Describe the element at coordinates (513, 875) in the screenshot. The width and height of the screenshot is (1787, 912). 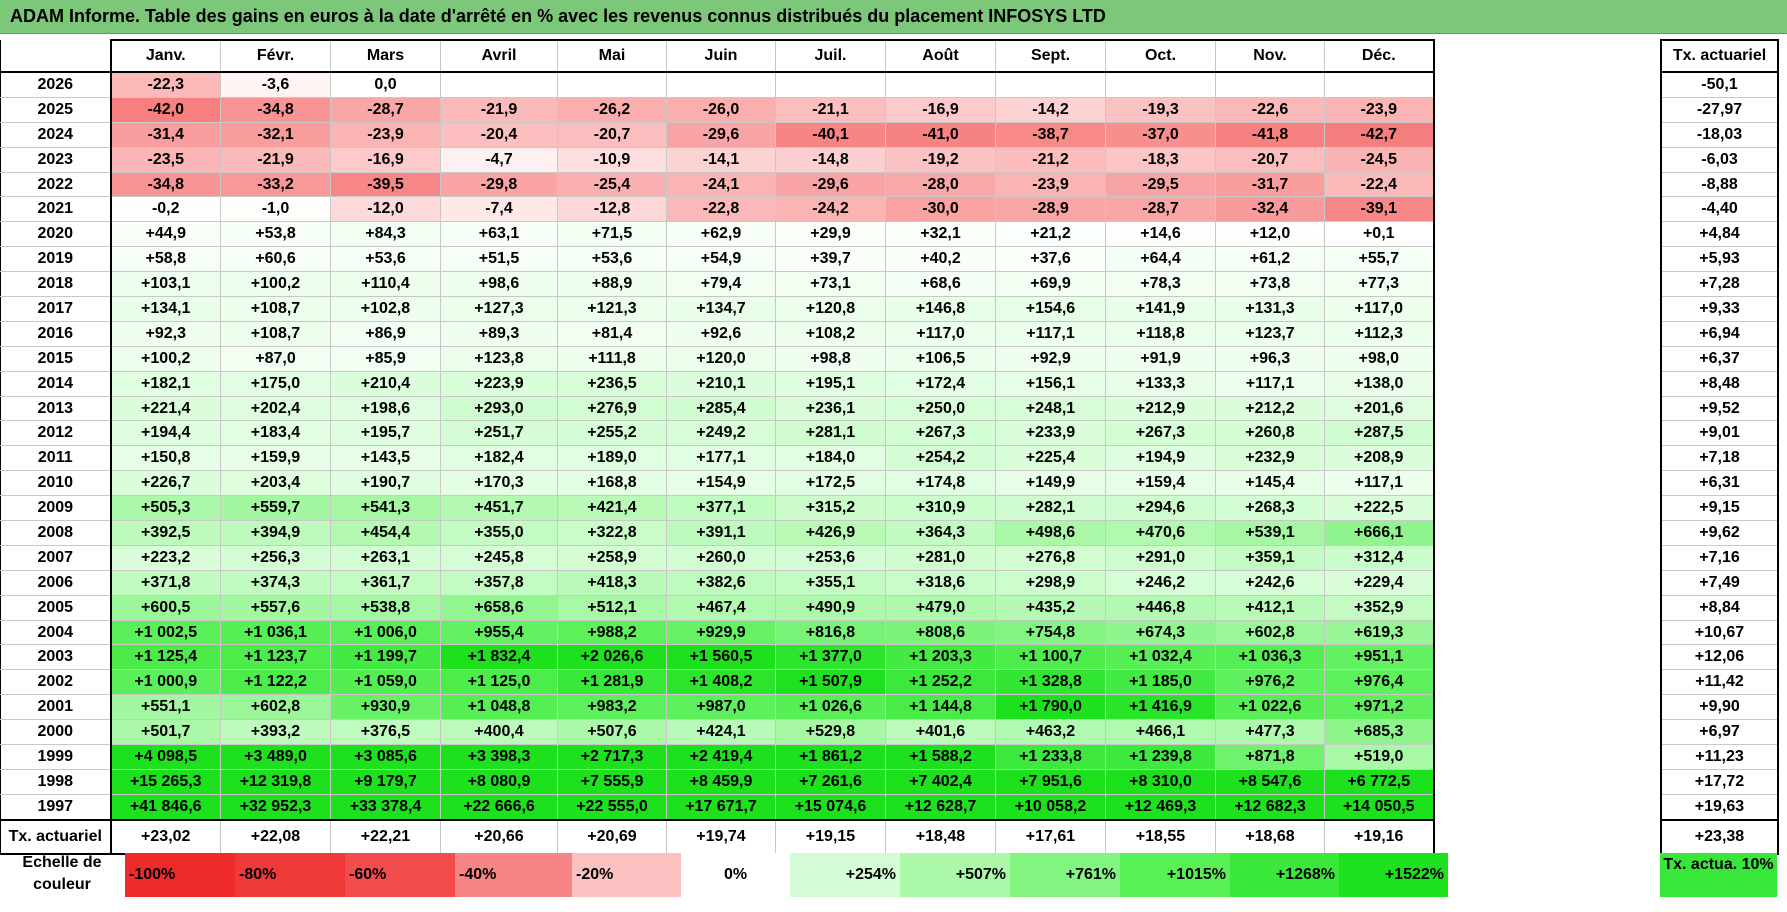
I see `color-scale-swatch: -40%` at that location.